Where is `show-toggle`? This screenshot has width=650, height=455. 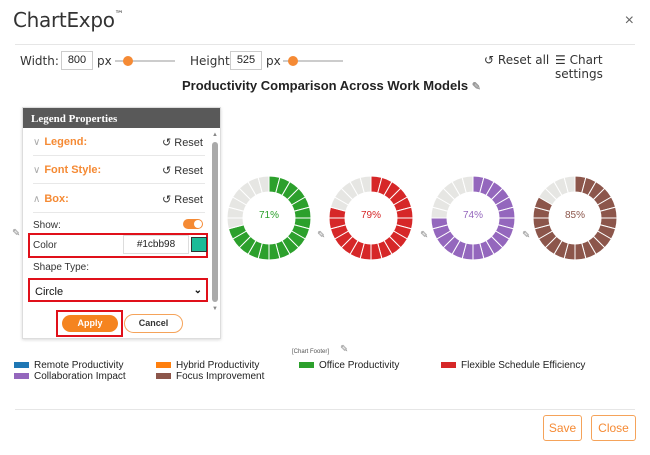
show-toggle is located at coordinates (193, 224).